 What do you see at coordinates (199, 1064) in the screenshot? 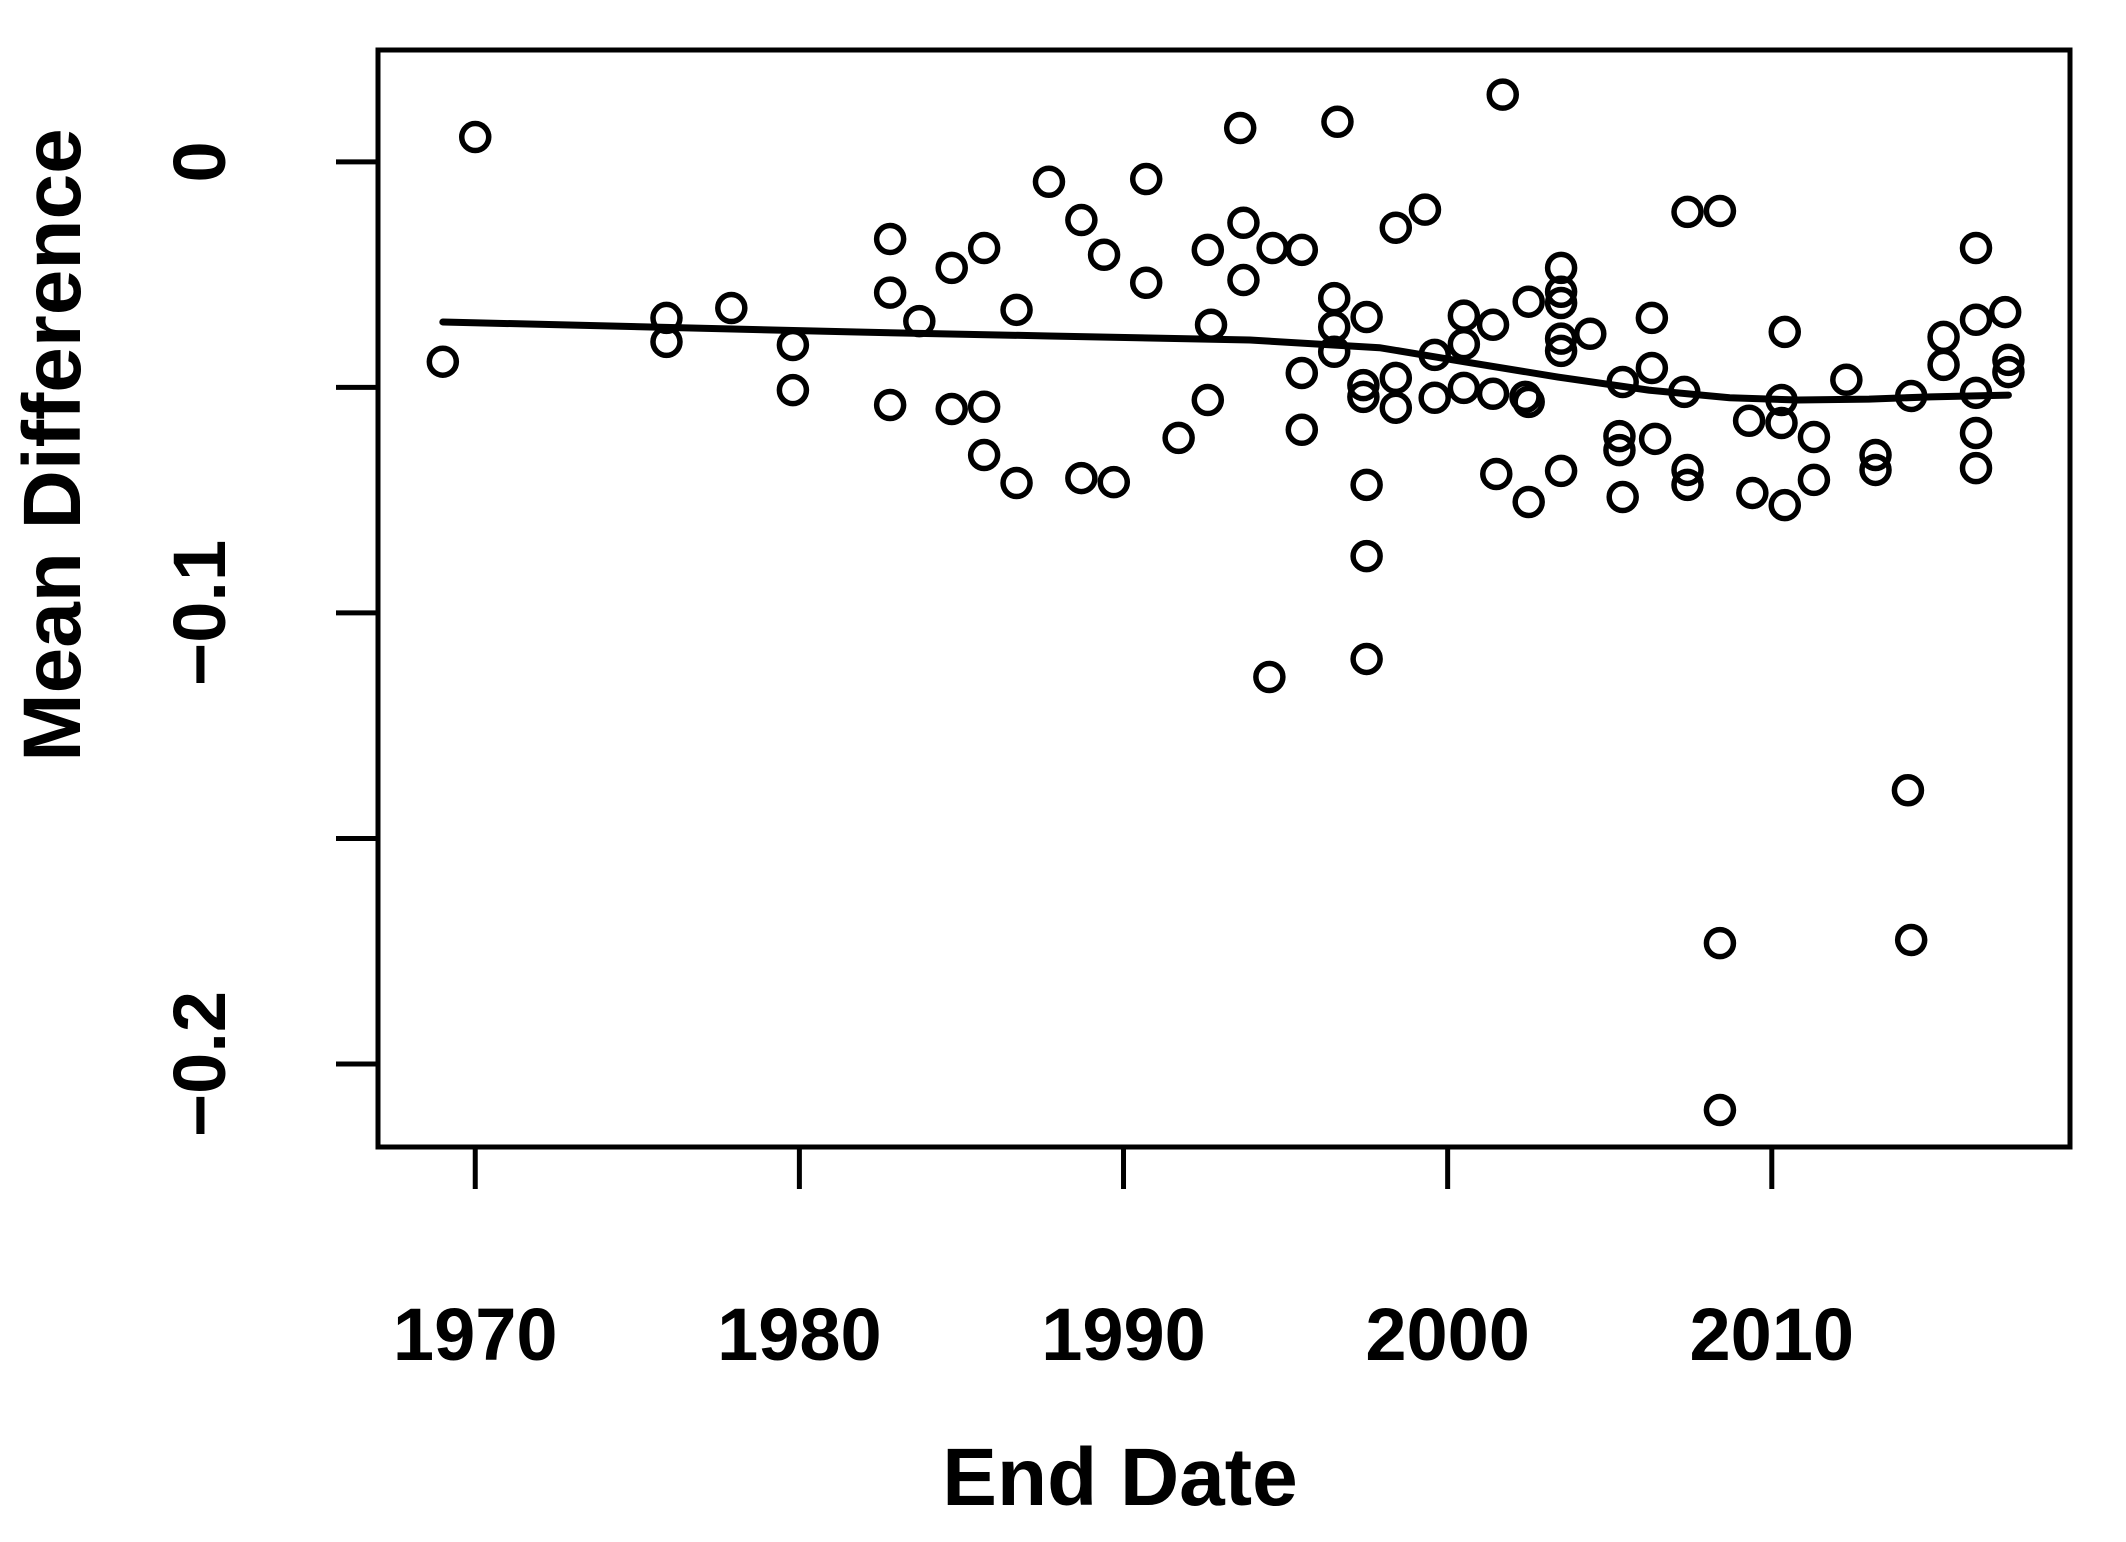
I see `y-tick-label: −0.2` at bounding box center [199, 1064].